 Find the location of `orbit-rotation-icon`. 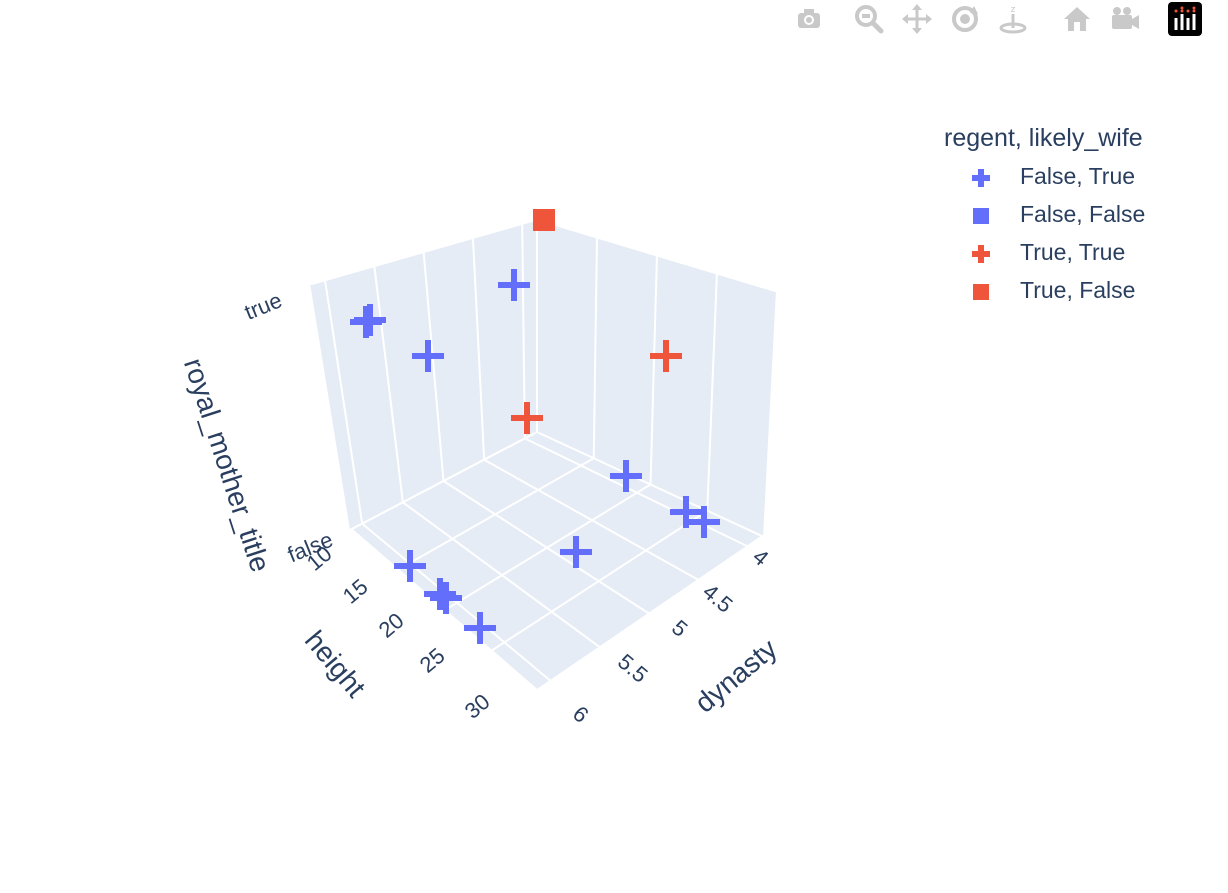

orbit-rotation-icon is located at coordinates (965, 19).